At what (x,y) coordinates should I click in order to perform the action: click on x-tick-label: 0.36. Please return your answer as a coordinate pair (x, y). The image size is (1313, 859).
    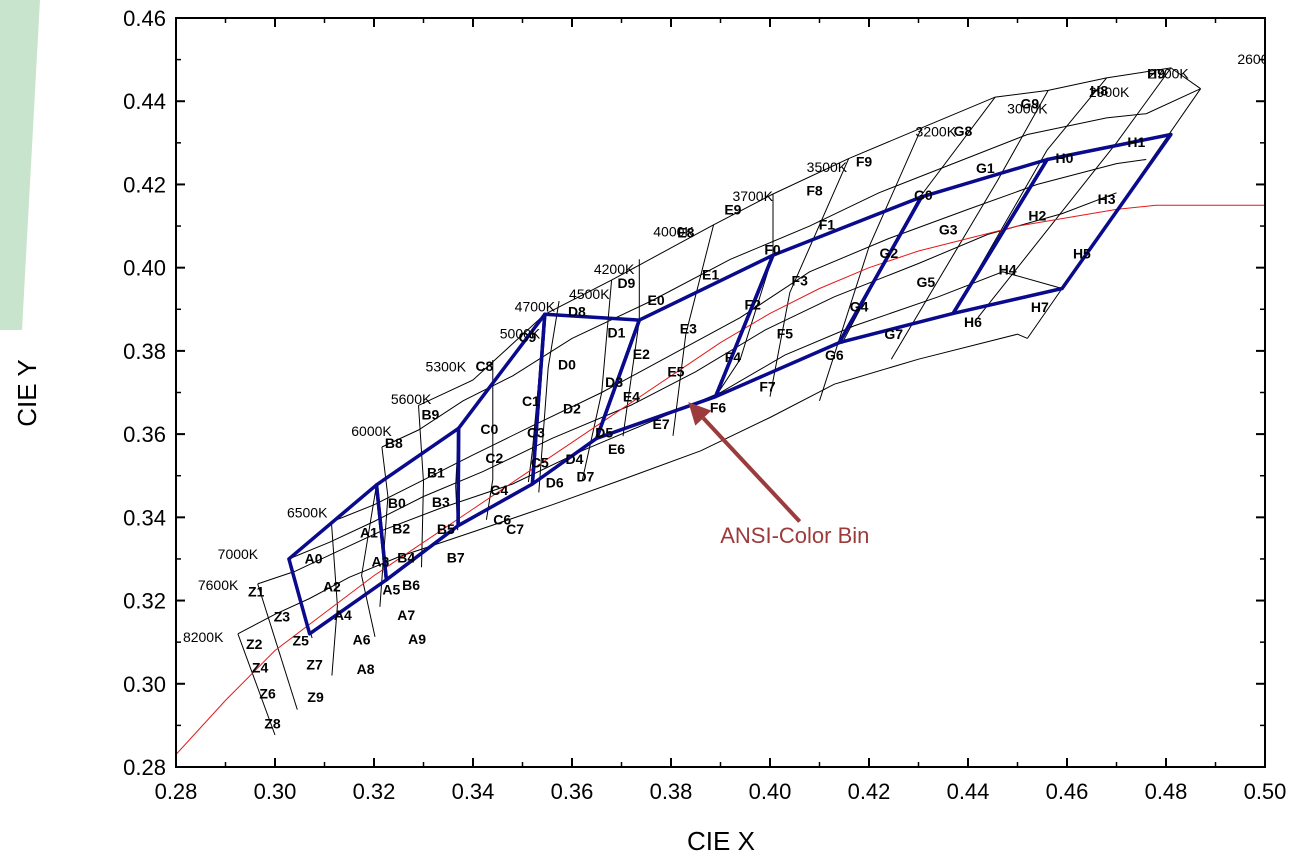
    Looking at the image, I should click on (572, 791).